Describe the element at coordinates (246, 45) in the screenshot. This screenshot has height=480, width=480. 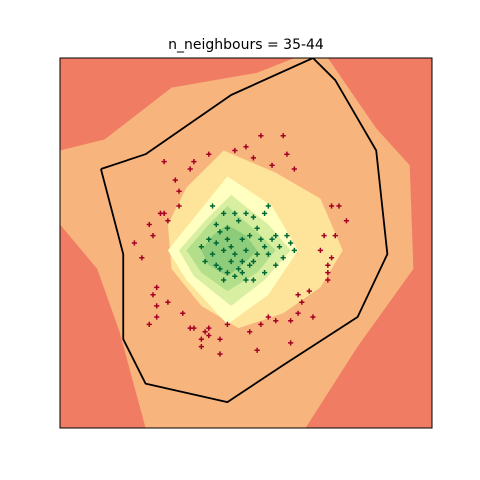
I see `chart-title: n_neighbours = 35-44` at that location.